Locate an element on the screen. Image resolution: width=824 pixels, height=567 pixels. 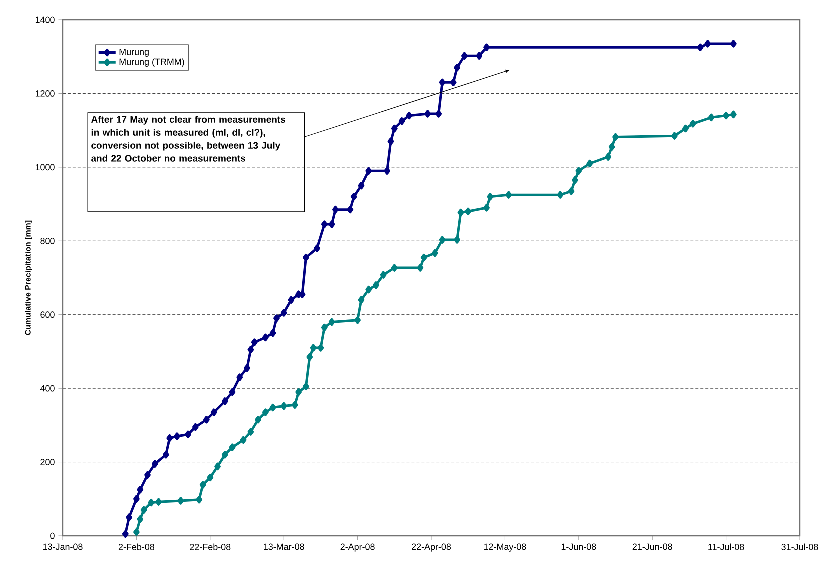
y-tick-label: 200 is located at coordinates (47, 462).